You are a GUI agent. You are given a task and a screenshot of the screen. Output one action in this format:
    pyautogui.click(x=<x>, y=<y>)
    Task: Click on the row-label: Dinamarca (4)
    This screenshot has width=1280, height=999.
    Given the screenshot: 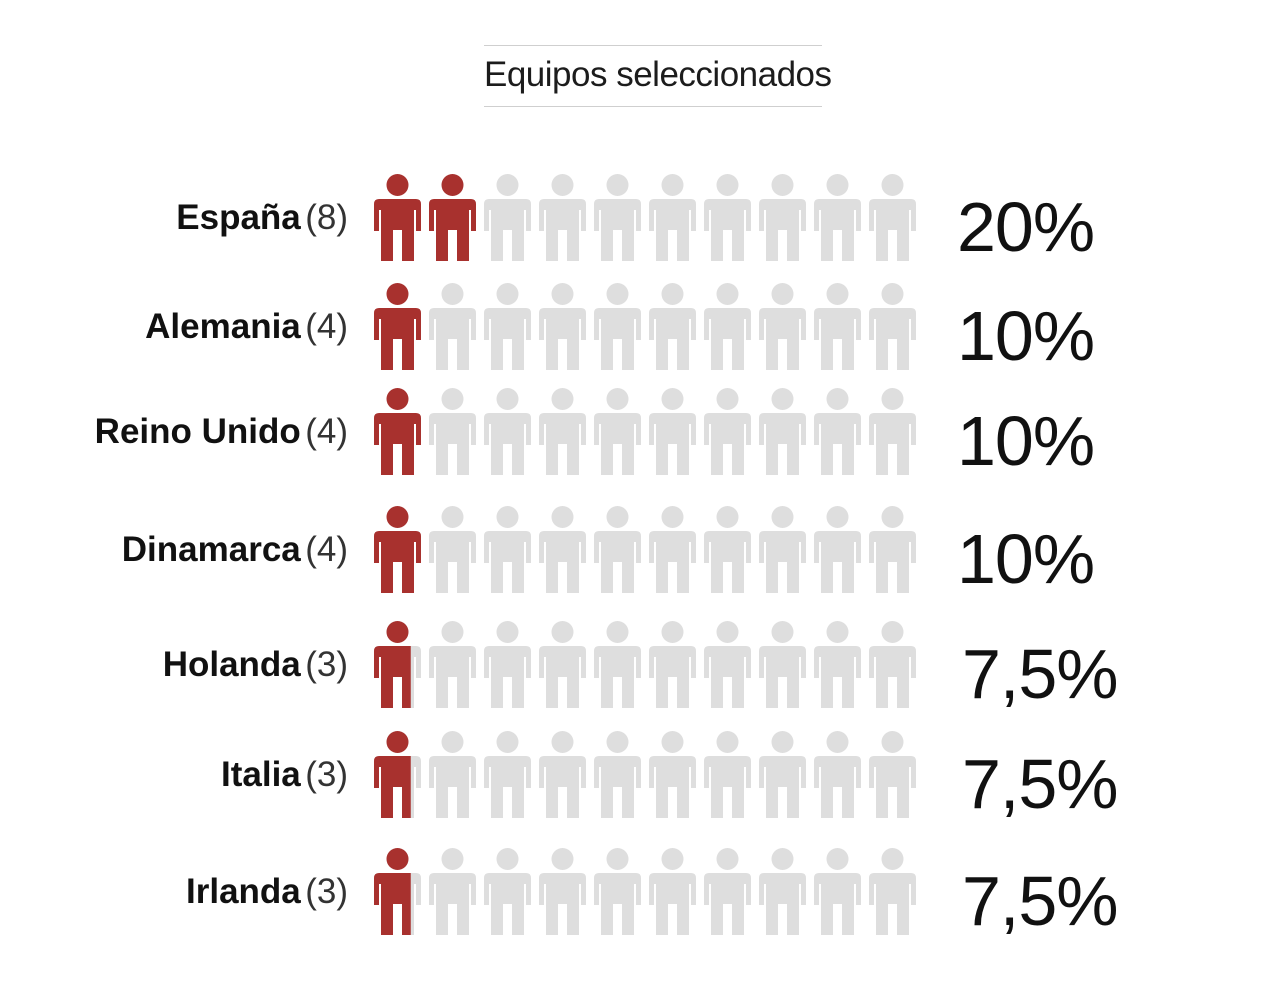 What is the action you would take?
    pyautogui.click(x=235, y=549)
    